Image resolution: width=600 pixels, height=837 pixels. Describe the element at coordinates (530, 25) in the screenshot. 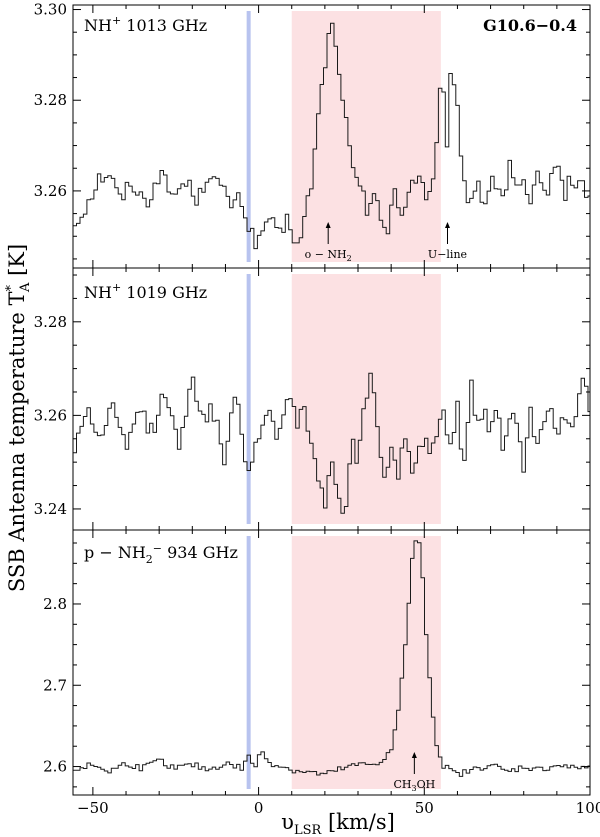

I see `source-name: G10.6−0.4` at that location.